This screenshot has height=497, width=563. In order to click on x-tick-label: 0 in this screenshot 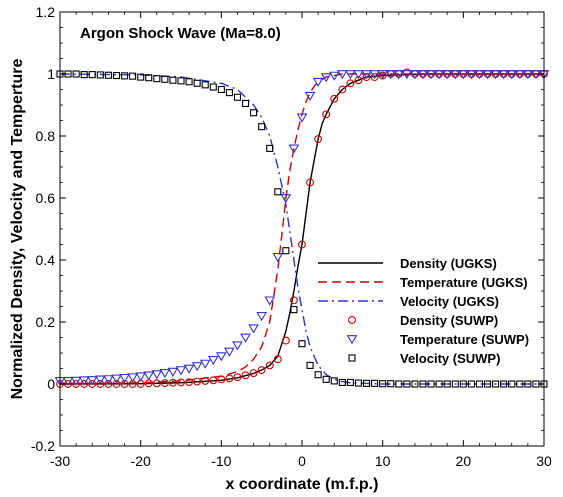, I will do `click(302, 461)`.